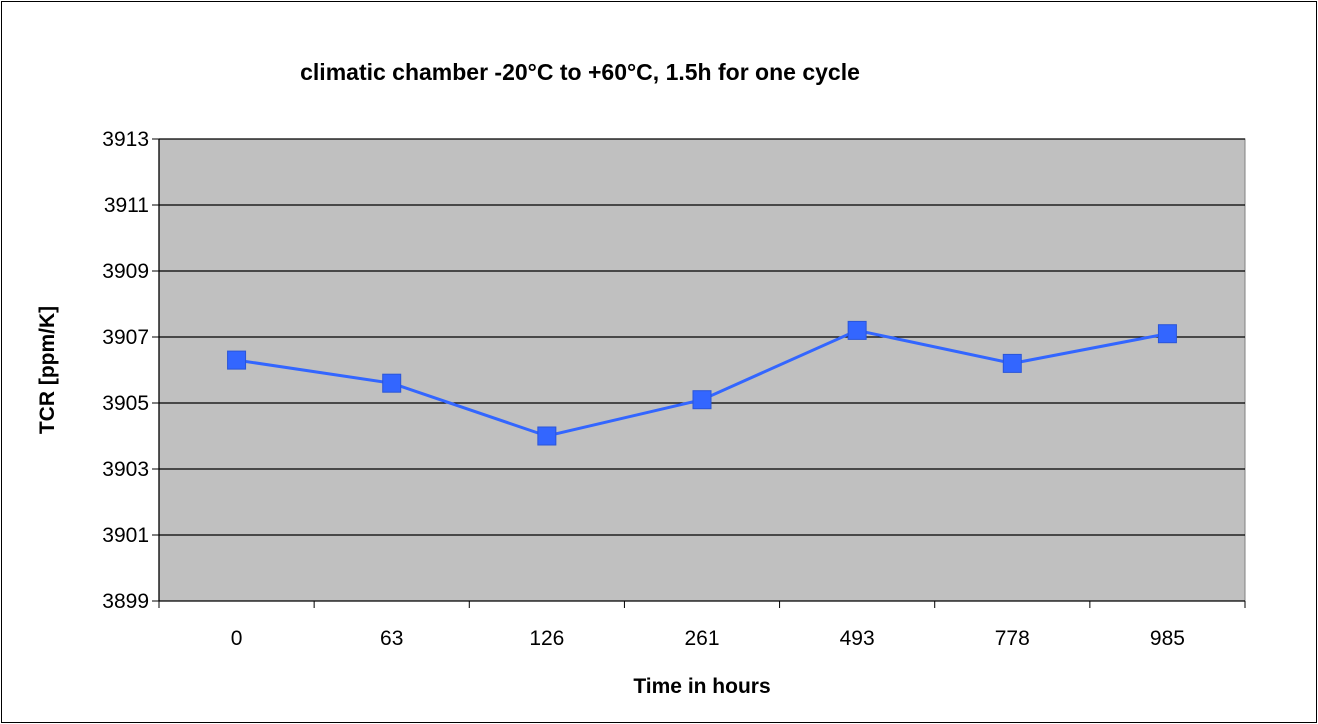  Describe the element at coordinates (1012, 638) in the screenshot. I see `x-tick-label: 778` at that location.